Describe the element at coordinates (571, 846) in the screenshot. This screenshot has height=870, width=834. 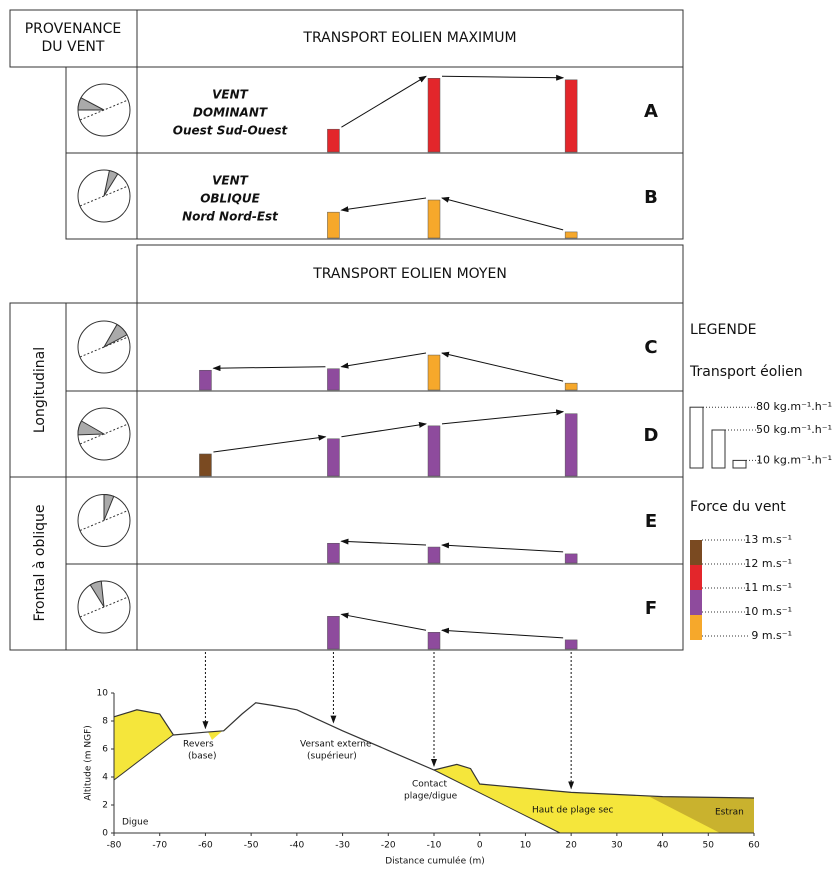
I see `x-tick-label: 20` at that location.